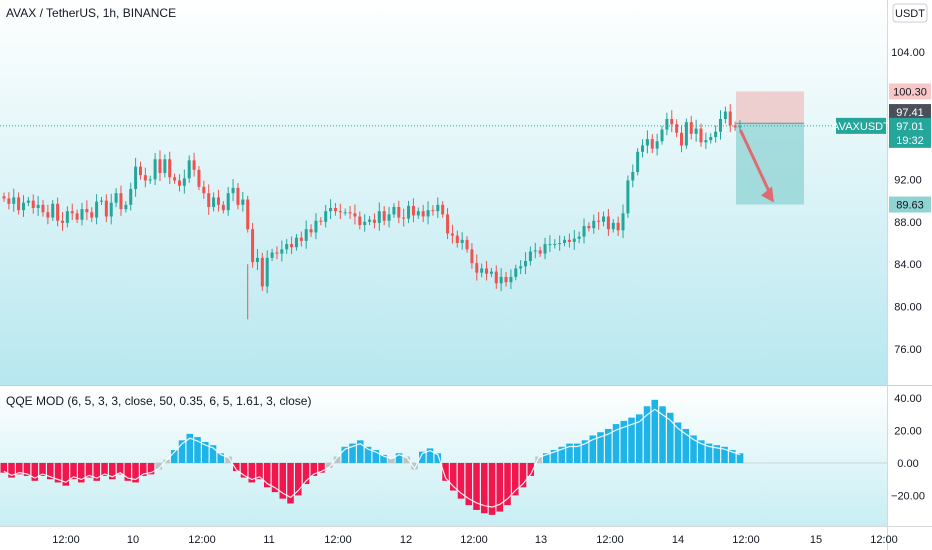 The height and width of the screenshot is (550, 932). I want to click on price-axis: 76.00 80.00 84.00 88.00 92.00 104.00, so click(908, 201).